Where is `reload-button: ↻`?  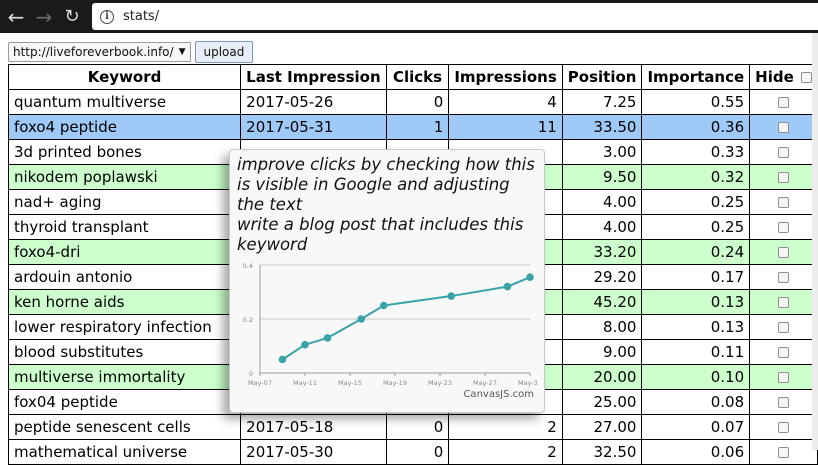
reload-button: ↻ is located at coordinates (72, 17).